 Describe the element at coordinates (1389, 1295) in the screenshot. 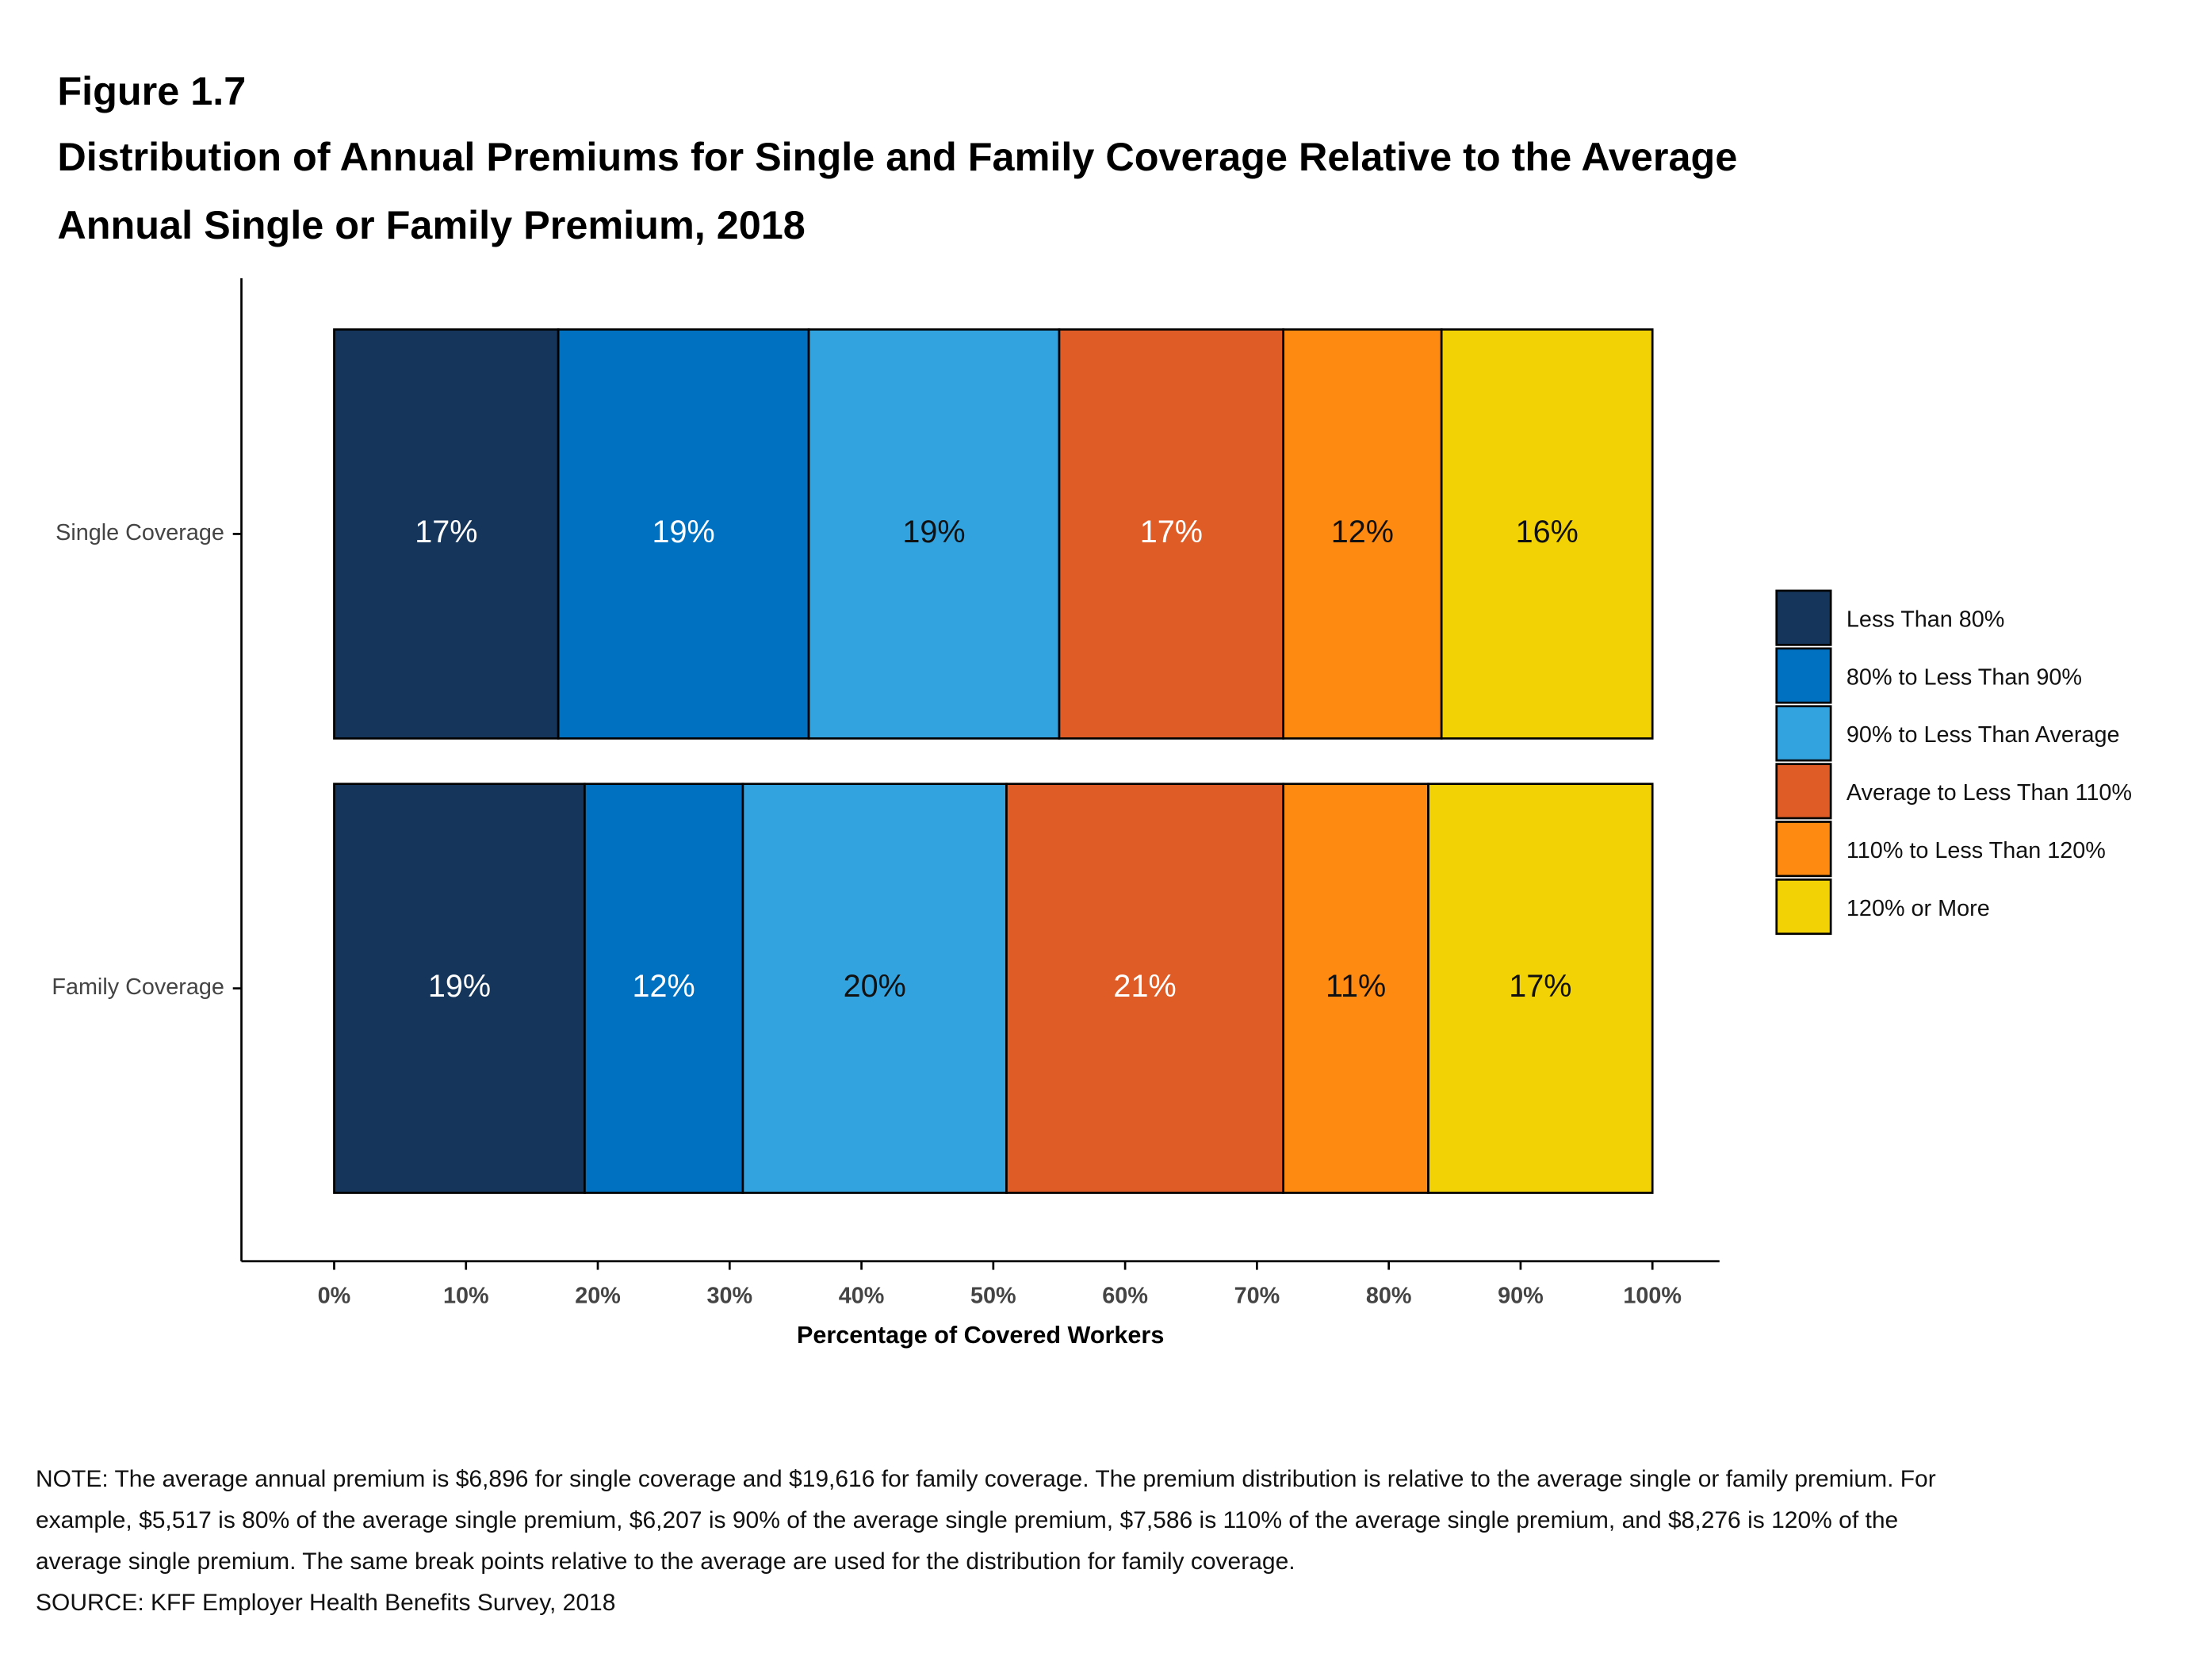

I see `x-tick-label: 80%` at that location.